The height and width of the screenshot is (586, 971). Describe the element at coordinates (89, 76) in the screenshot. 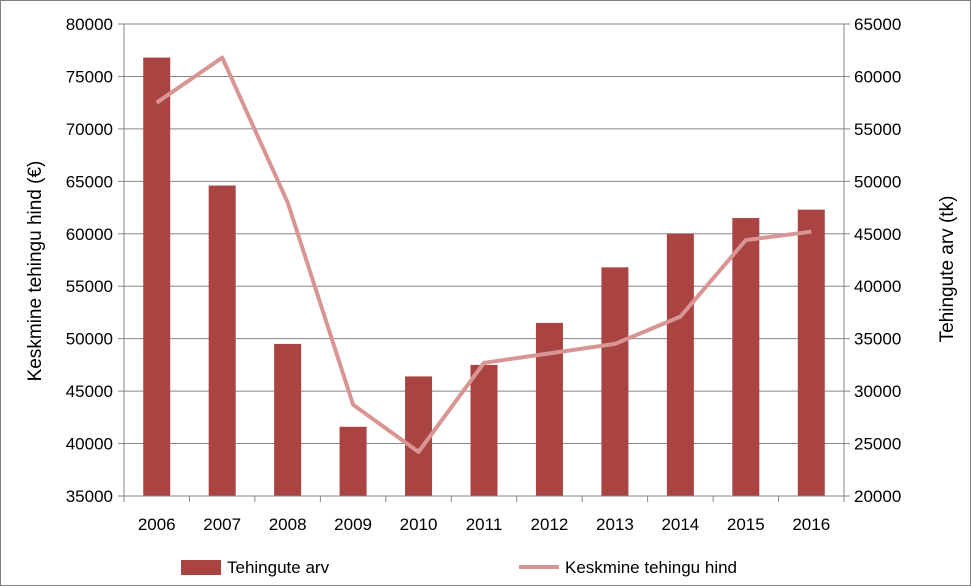

I see `left-tick-label: 75000` at that location.